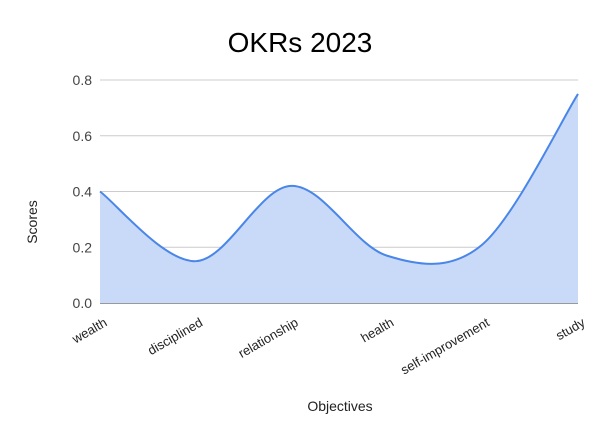  Describe the element at coordinates (83, 136) in the screenshot. I see `y-tick-label: 0.6` at that location.